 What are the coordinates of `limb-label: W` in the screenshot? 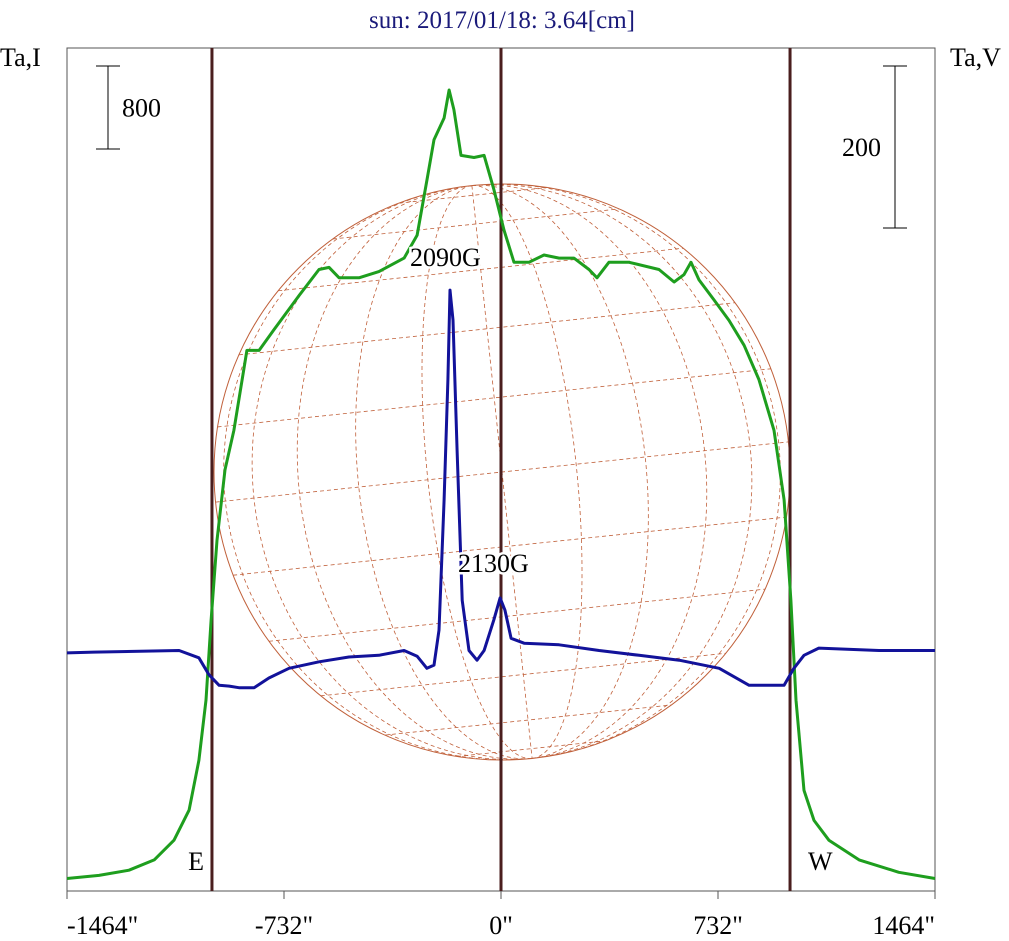 It's located at (820, 861).